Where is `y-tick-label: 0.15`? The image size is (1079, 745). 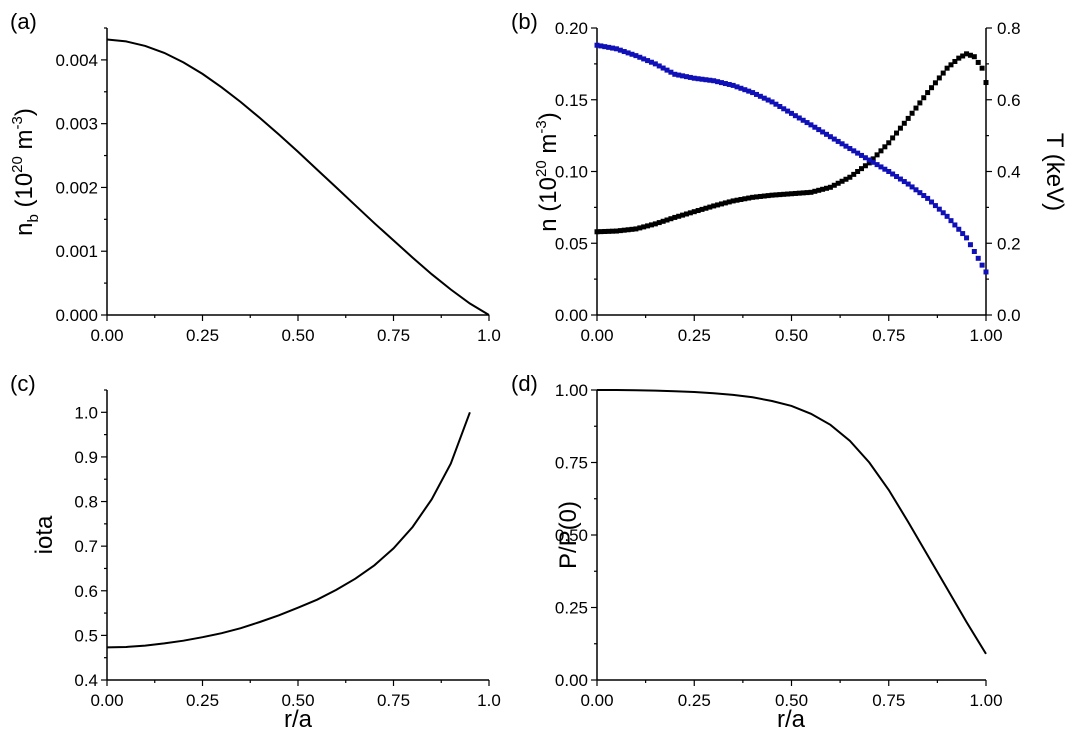 y-tick-label: 0.15 is located at coordinates (571, 100).